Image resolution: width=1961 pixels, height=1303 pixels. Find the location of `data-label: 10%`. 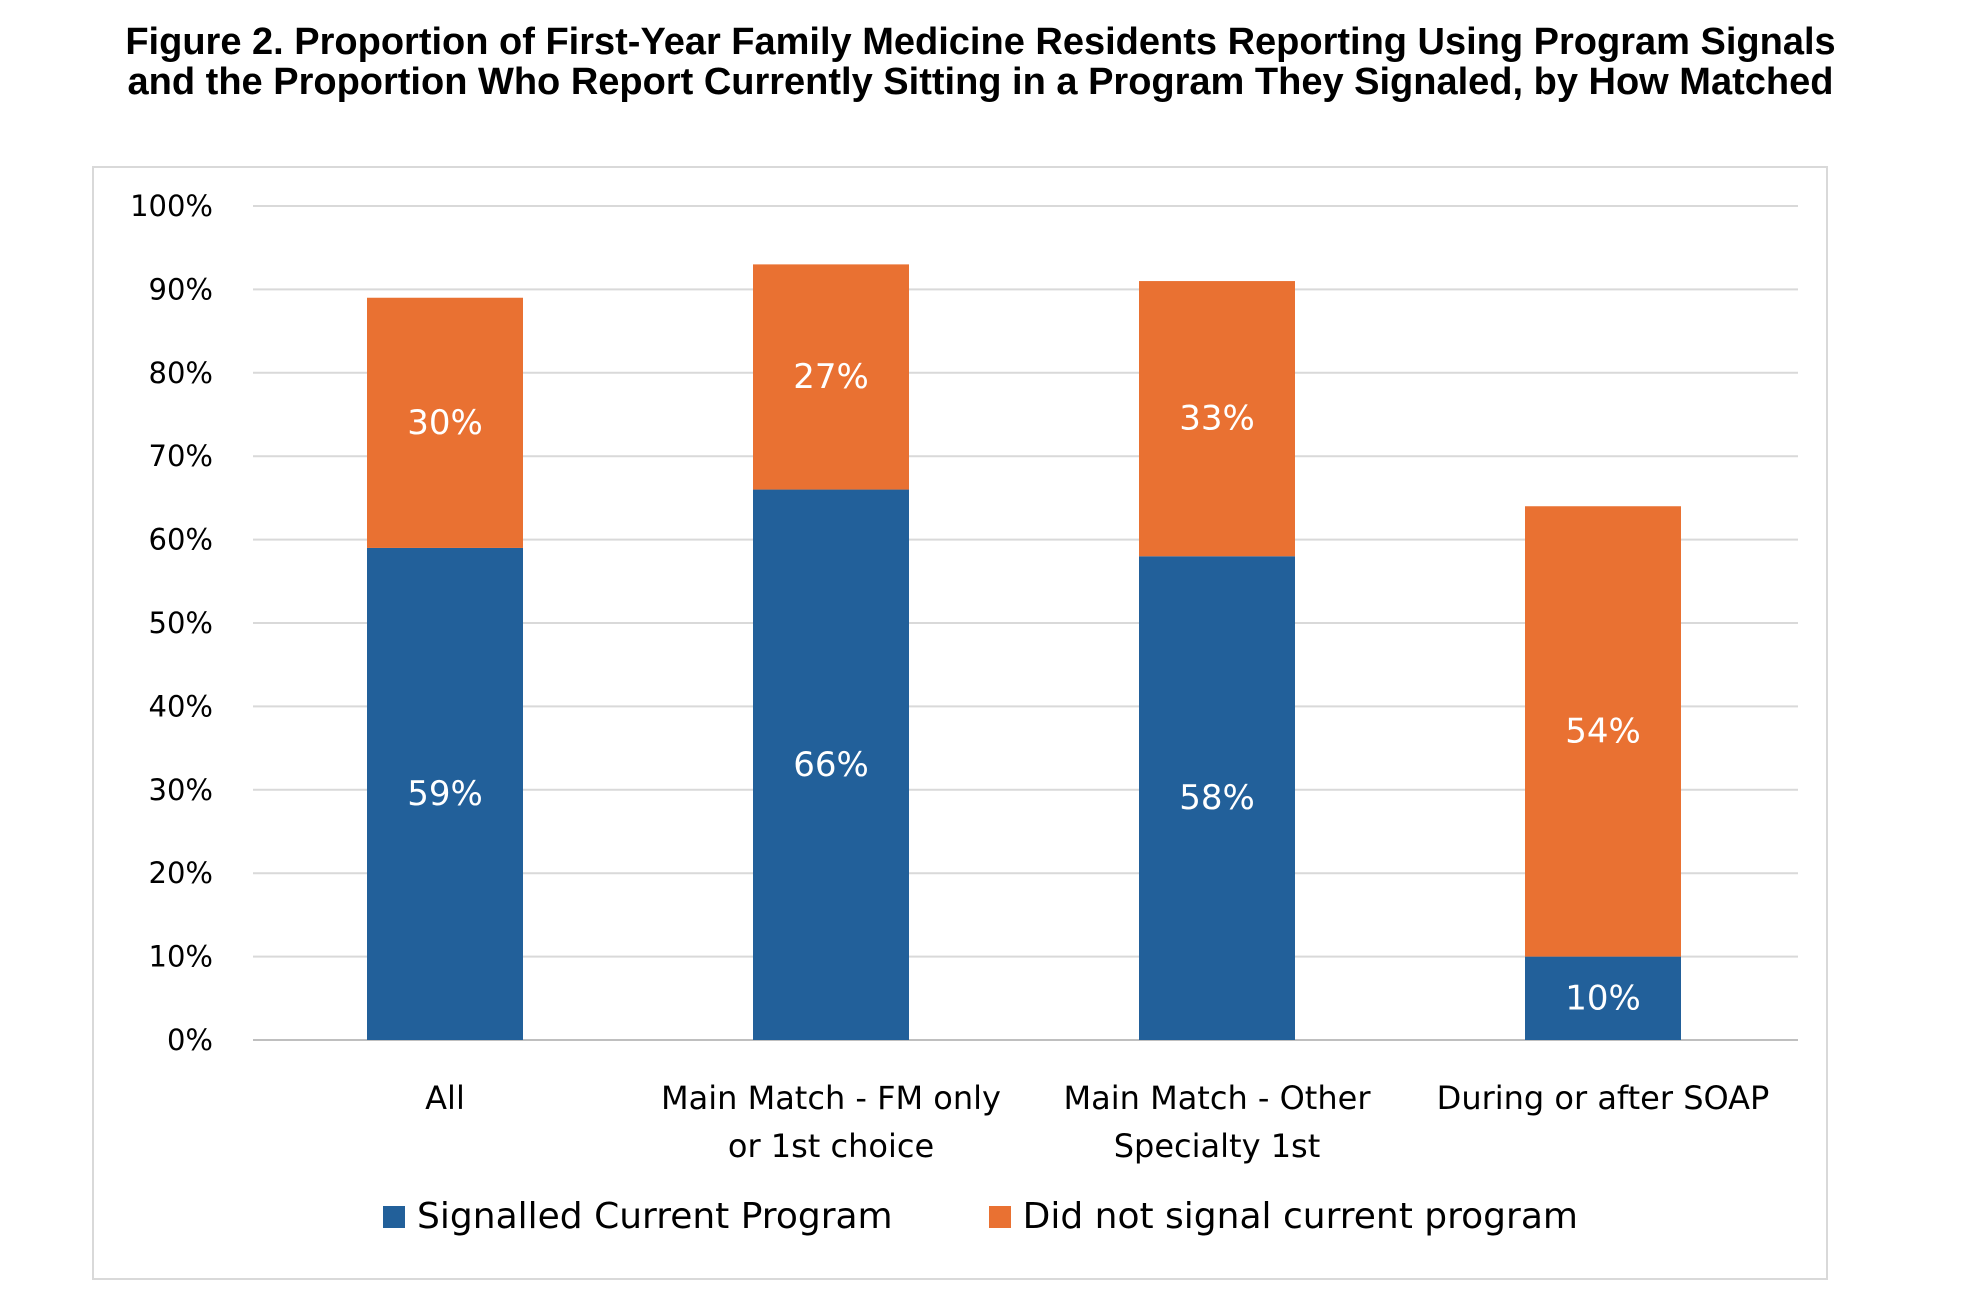

data-label: 10% is located at coordinates (1603, 998).